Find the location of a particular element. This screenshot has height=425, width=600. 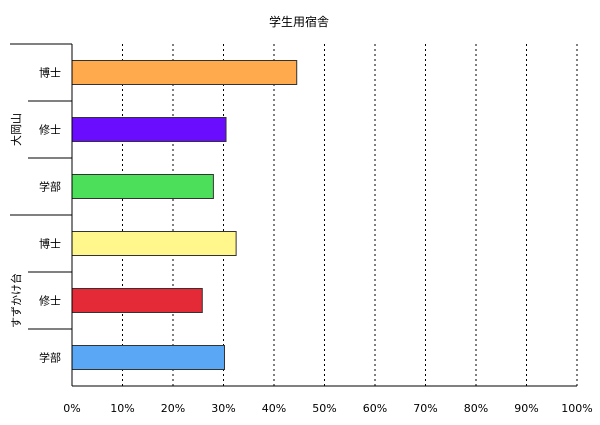

x-tick-label: 50% is located at coordinates (324, 408).